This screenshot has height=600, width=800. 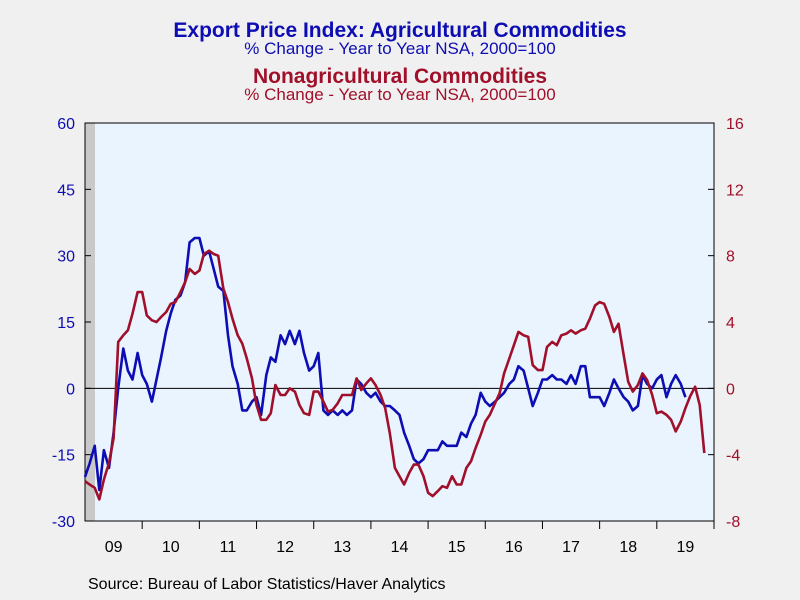 I want to click on y-right-tick-label: 8, so click(x=730, y=257).